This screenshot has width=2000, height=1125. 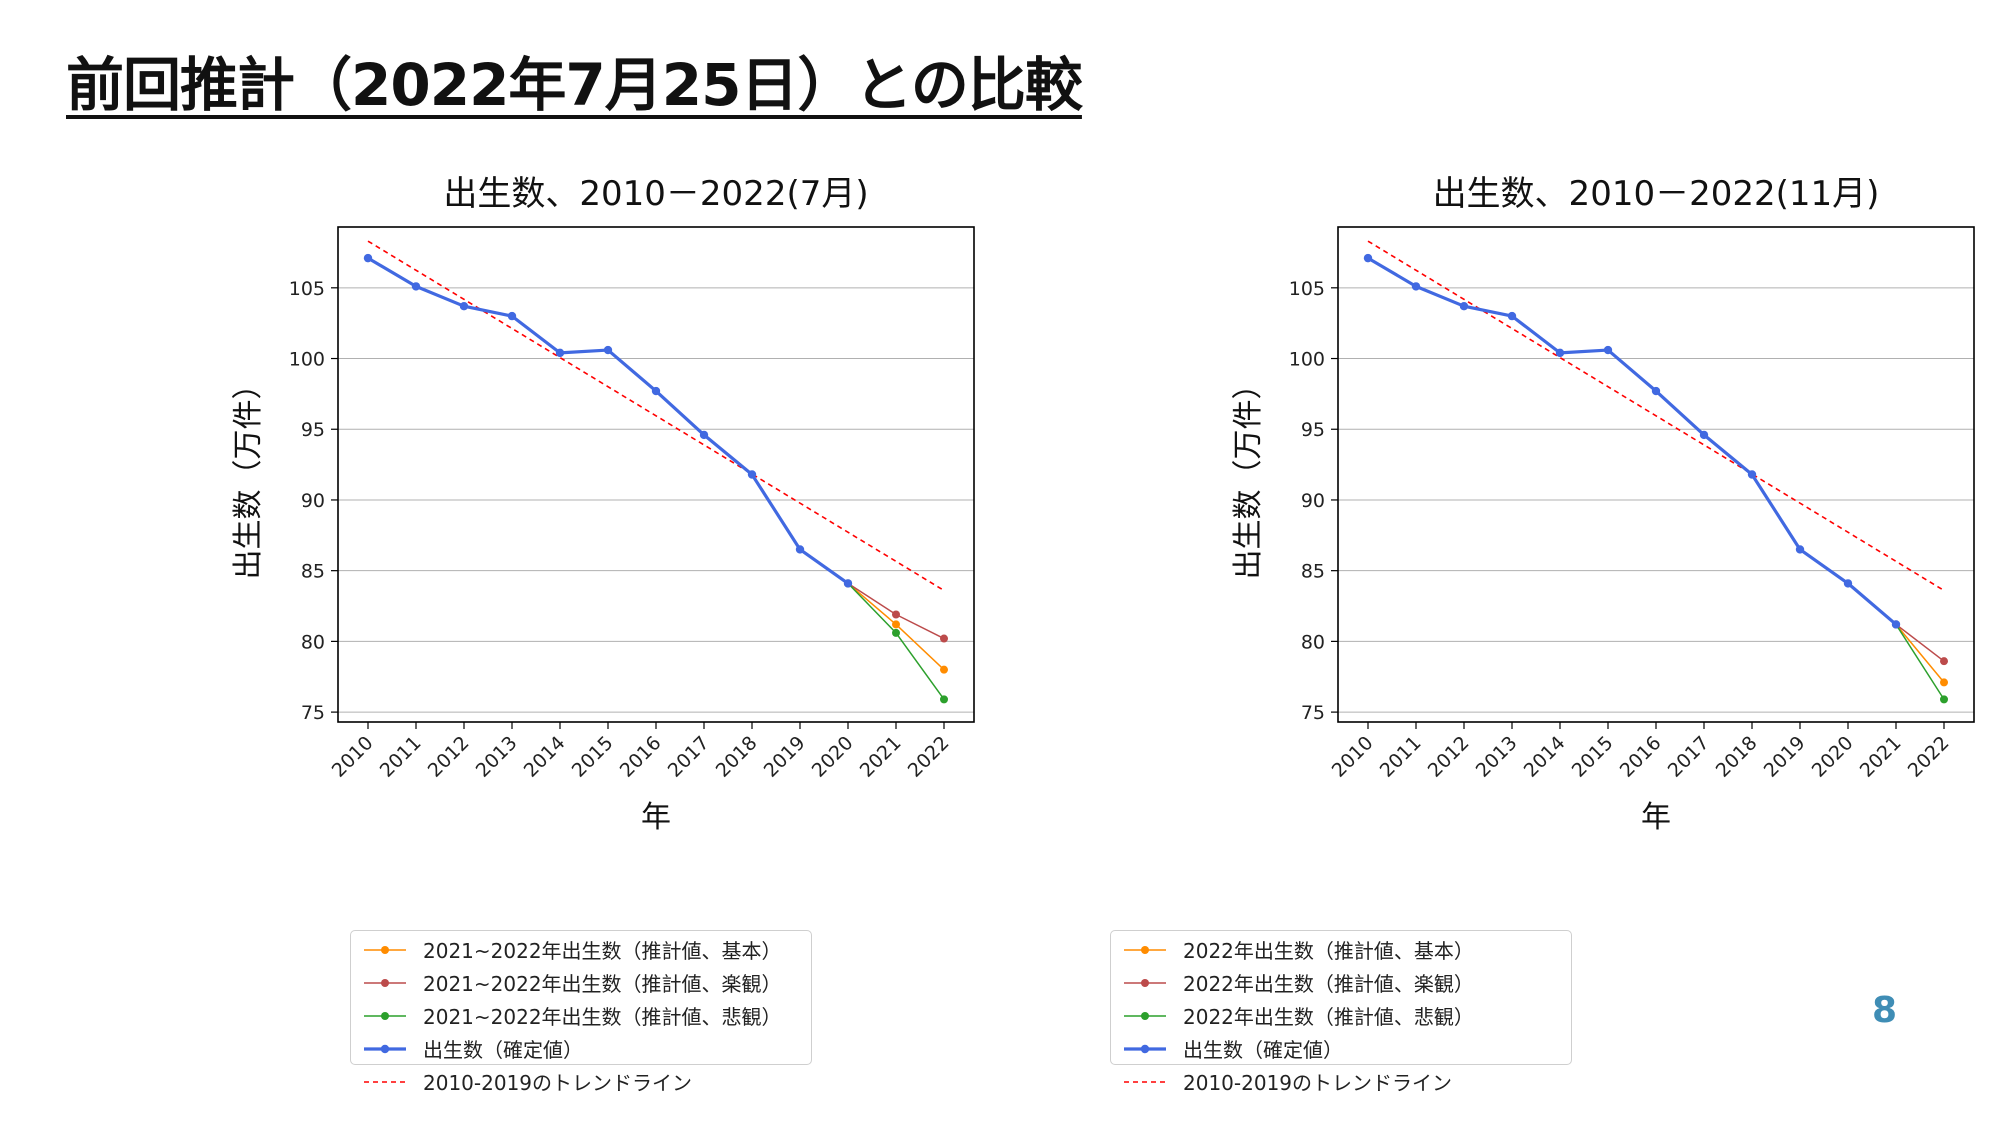 What do you see at coordinates (602, 1017) in the screenshot?
I see `legend-label: 2021~2022年出生数（推計値、悲観）` at bounding box center [602, 1017].